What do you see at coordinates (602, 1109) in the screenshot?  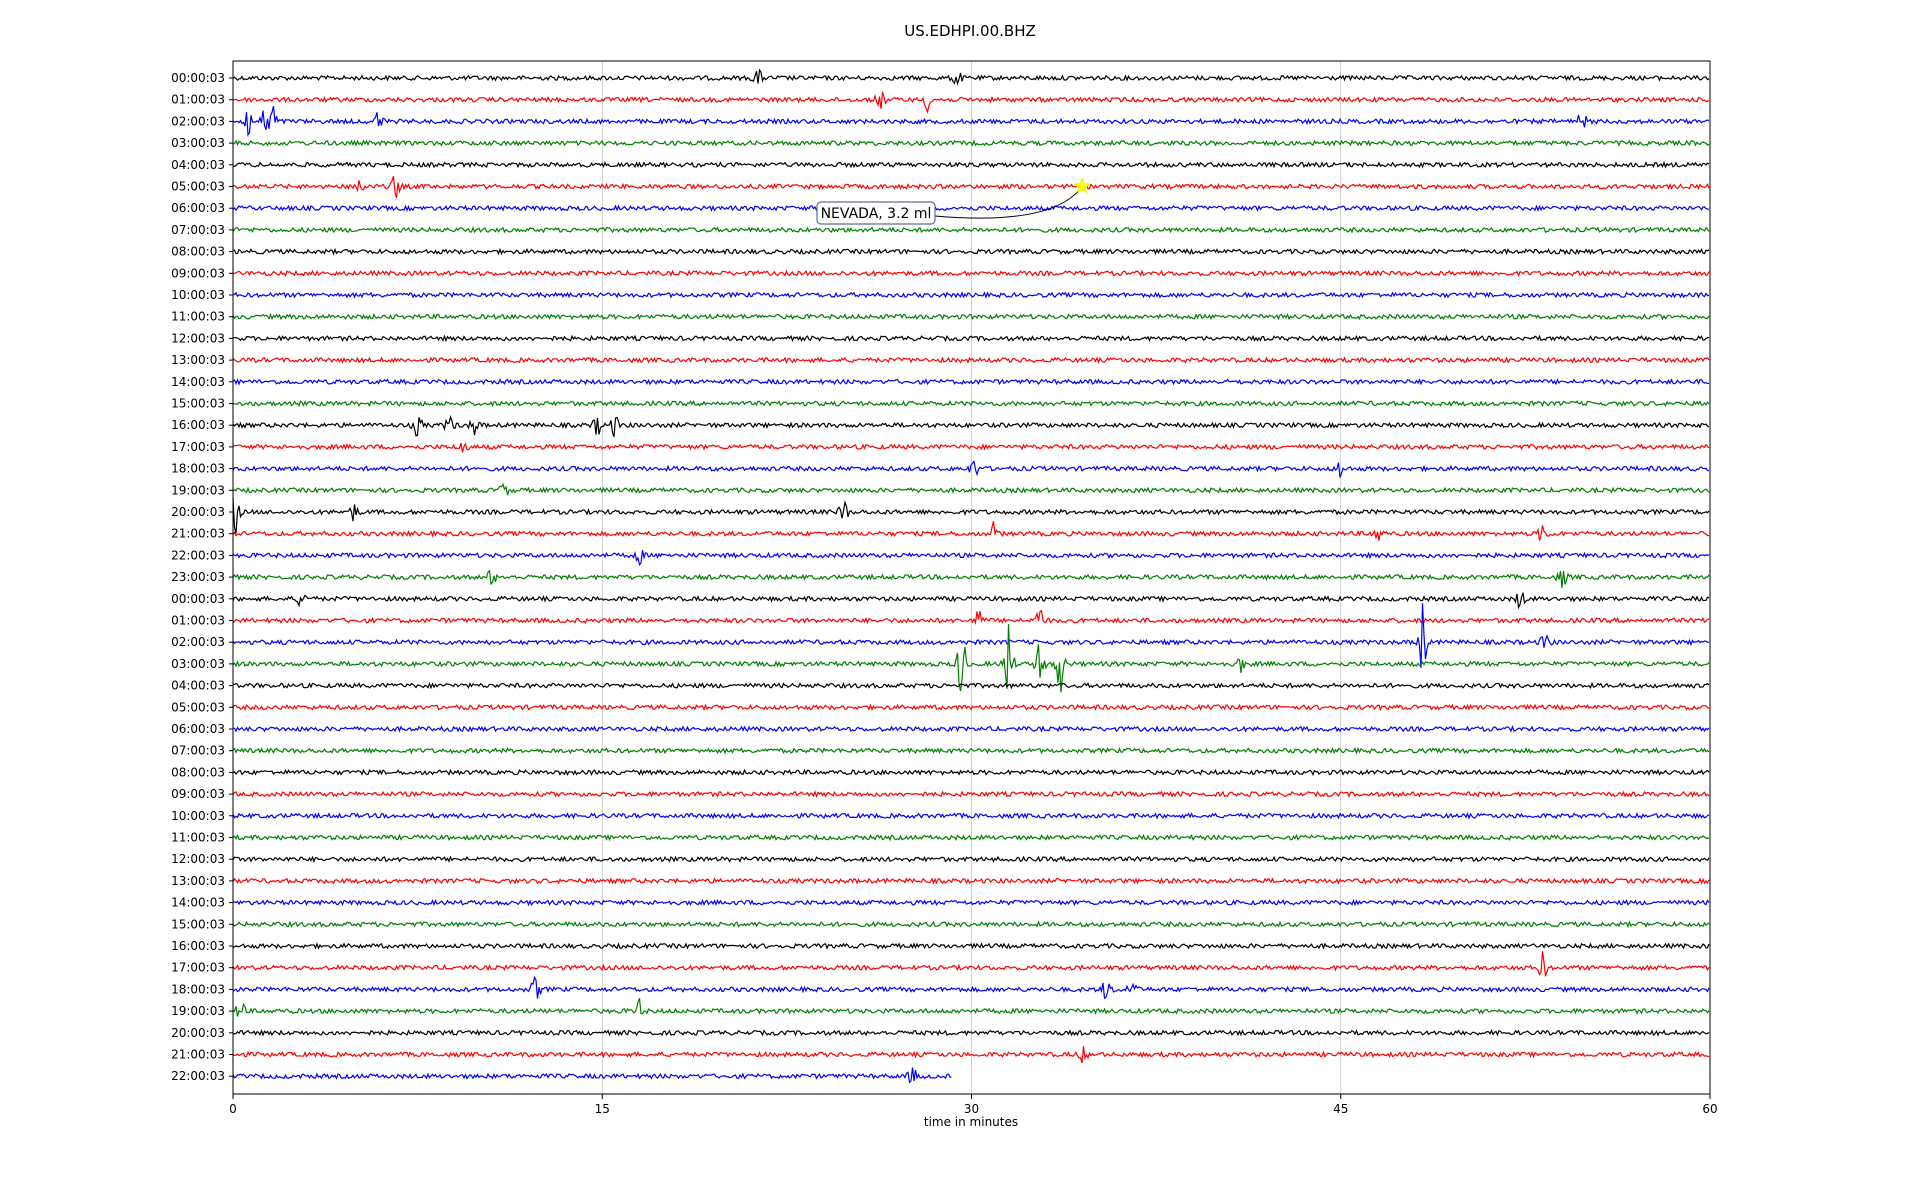 I see `x-tick-label: 15` at bounding box center [602, 1109].